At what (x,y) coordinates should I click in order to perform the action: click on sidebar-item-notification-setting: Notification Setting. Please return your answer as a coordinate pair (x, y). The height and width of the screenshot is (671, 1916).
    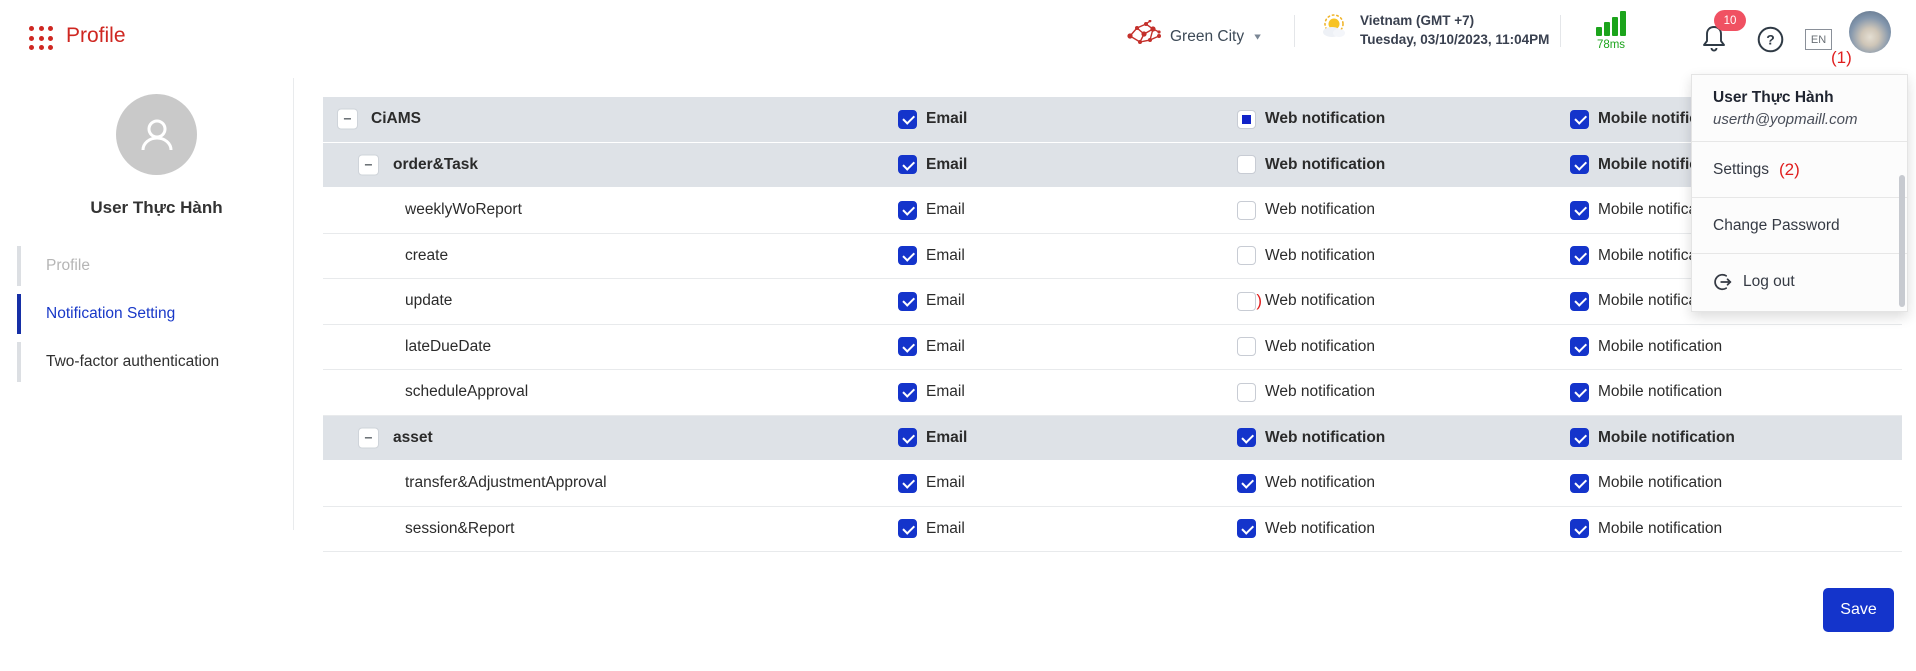
    Looking at the image, I should click on (147, 314).